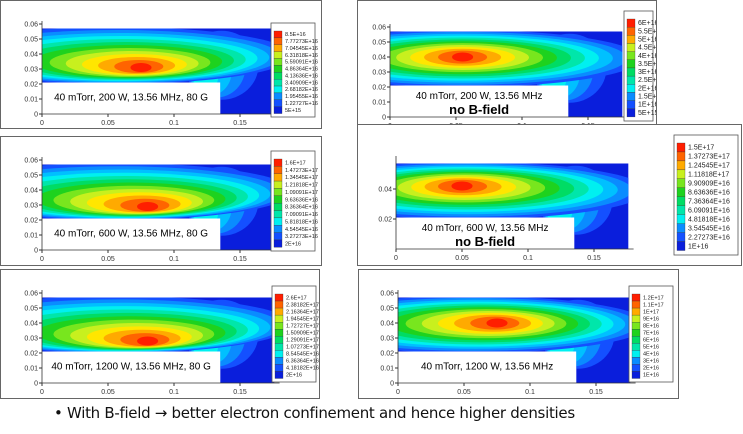 This screenshot has width=743, height=434. What do you see at coordinates (36, 384) in the screenshot?
I see `y-tick-label: 0` at bounding box center [36, 384].